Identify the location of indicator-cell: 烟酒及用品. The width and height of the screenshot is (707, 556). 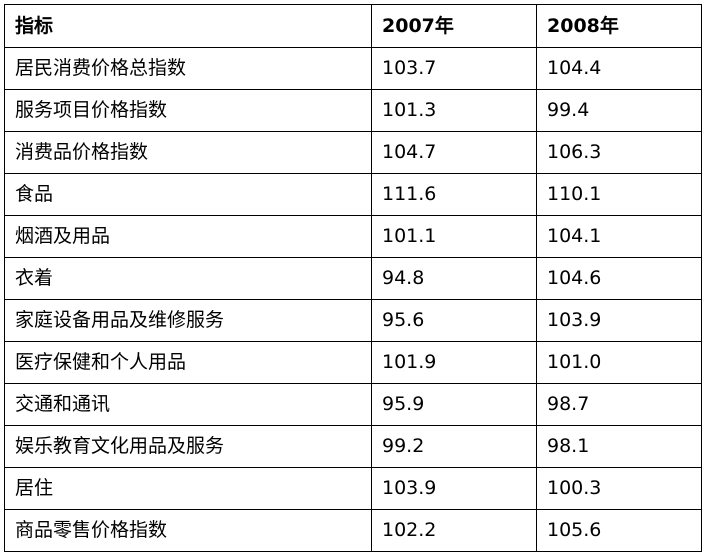
(188, 236).